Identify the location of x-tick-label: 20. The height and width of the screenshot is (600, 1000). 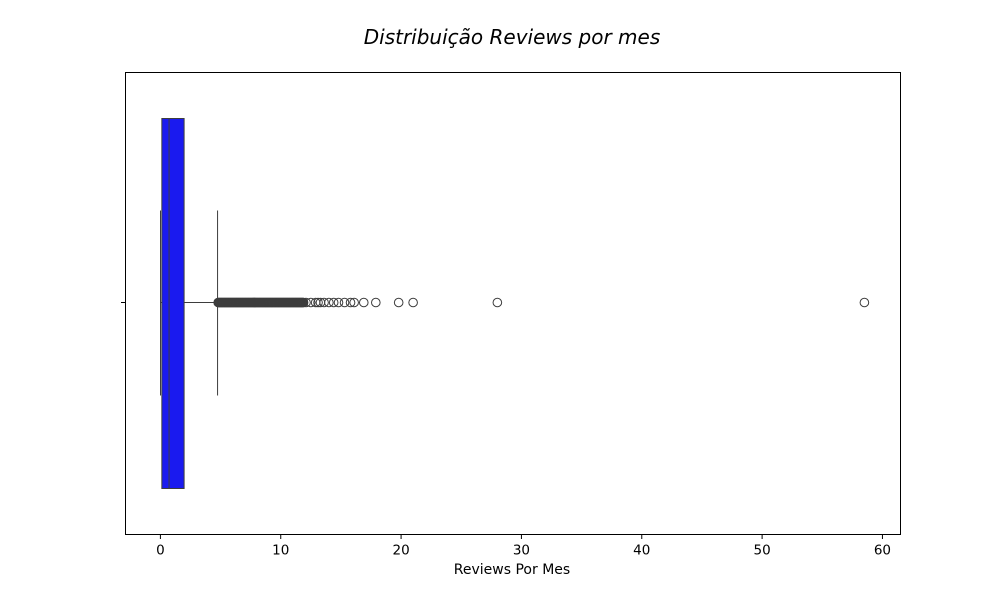
(400, 551).